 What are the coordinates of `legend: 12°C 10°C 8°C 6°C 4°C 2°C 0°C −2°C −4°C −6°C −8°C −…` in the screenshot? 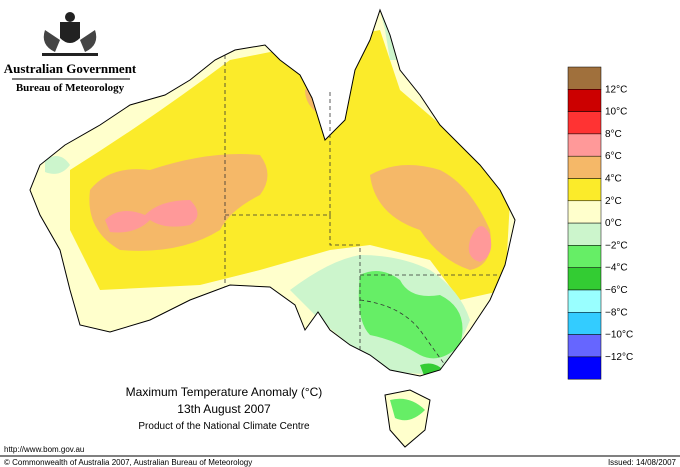 It's located at (600, 223).